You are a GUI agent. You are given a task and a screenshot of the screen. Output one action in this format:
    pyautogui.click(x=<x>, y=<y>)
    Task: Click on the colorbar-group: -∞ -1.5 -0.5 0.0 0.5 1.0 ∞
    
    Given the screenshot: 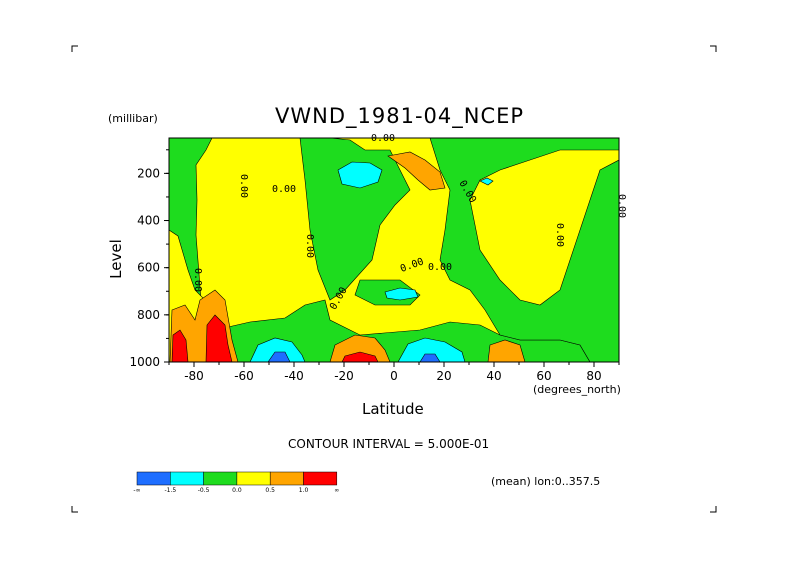 What is the action you would take?
    pyautogui.click(x=236, y=482)
    